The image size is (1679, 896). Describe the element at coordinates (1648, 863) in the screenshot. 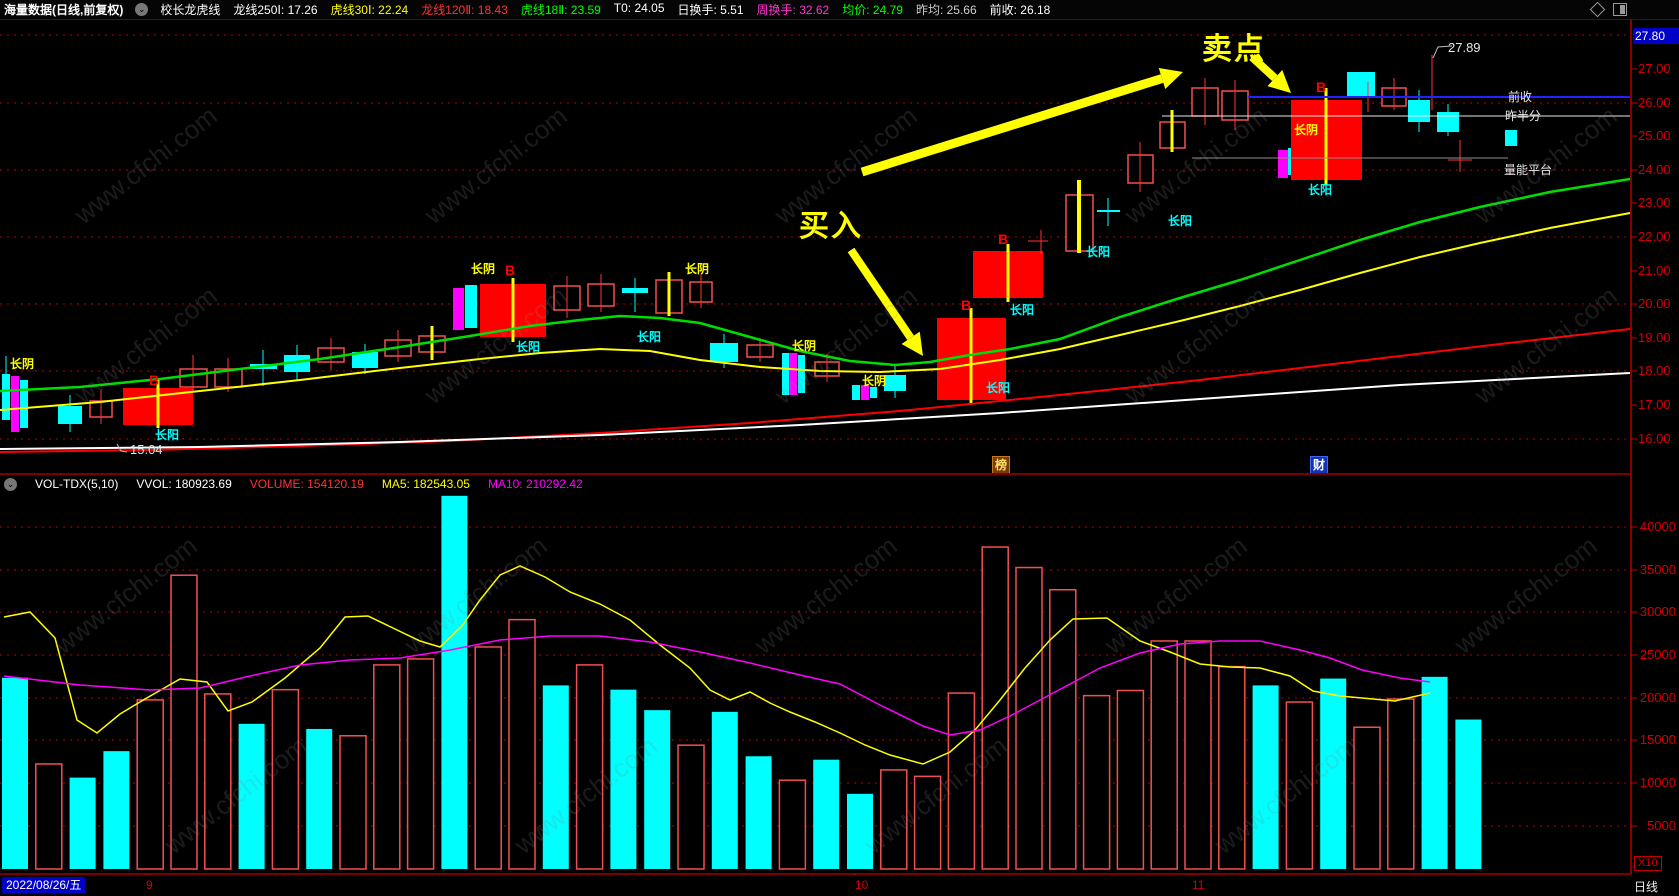

I see `volume-unit-badge: X10` at that location.